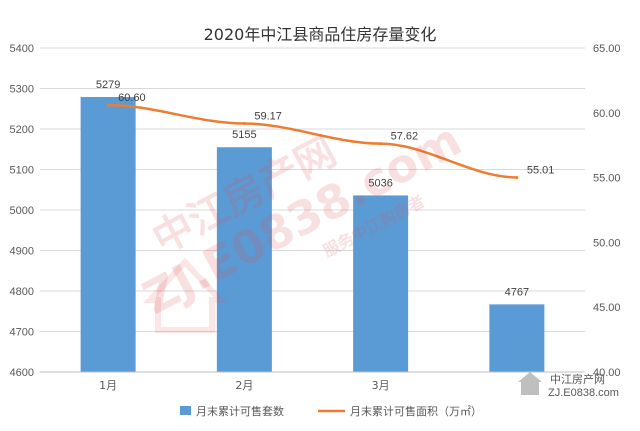  Describe the element at coordinates (320, 34) in the screenshot. I see `chart-title: 2020年中江县商品住房存量变化` at that location.